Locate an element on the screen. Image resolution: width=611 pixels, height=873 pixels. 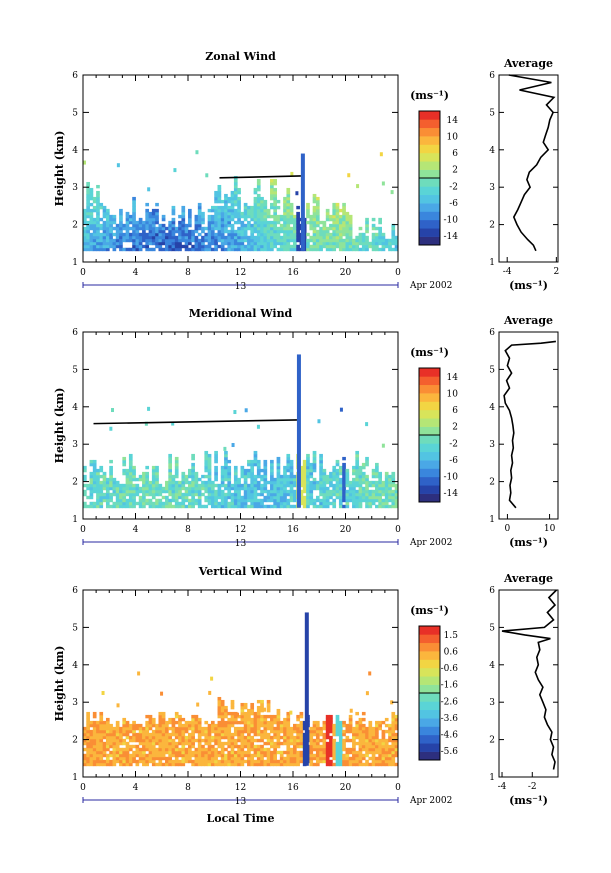
x-tick-label: 4 is located at coordinates (136, 788).